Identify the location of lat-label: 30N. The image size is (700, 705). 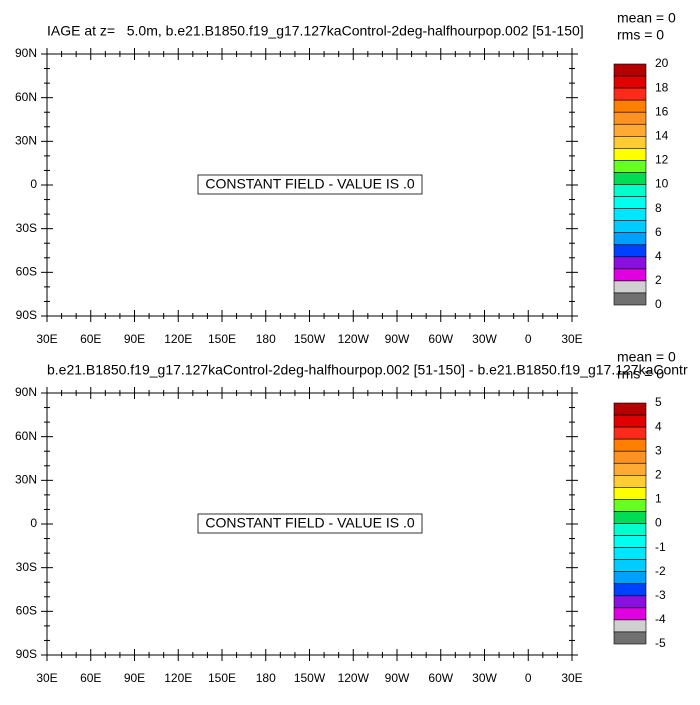
(26, 480).